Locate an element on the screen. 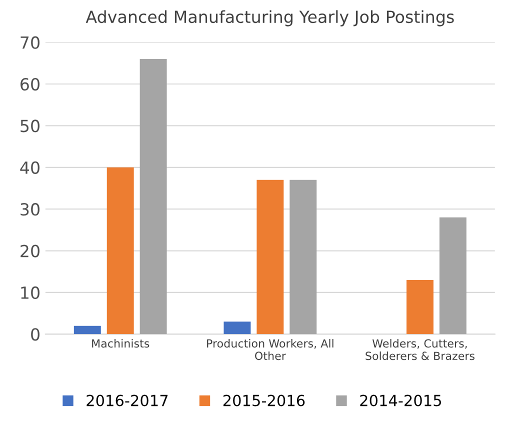  y-tick-label: 50 is located at coordinates (30, 126).